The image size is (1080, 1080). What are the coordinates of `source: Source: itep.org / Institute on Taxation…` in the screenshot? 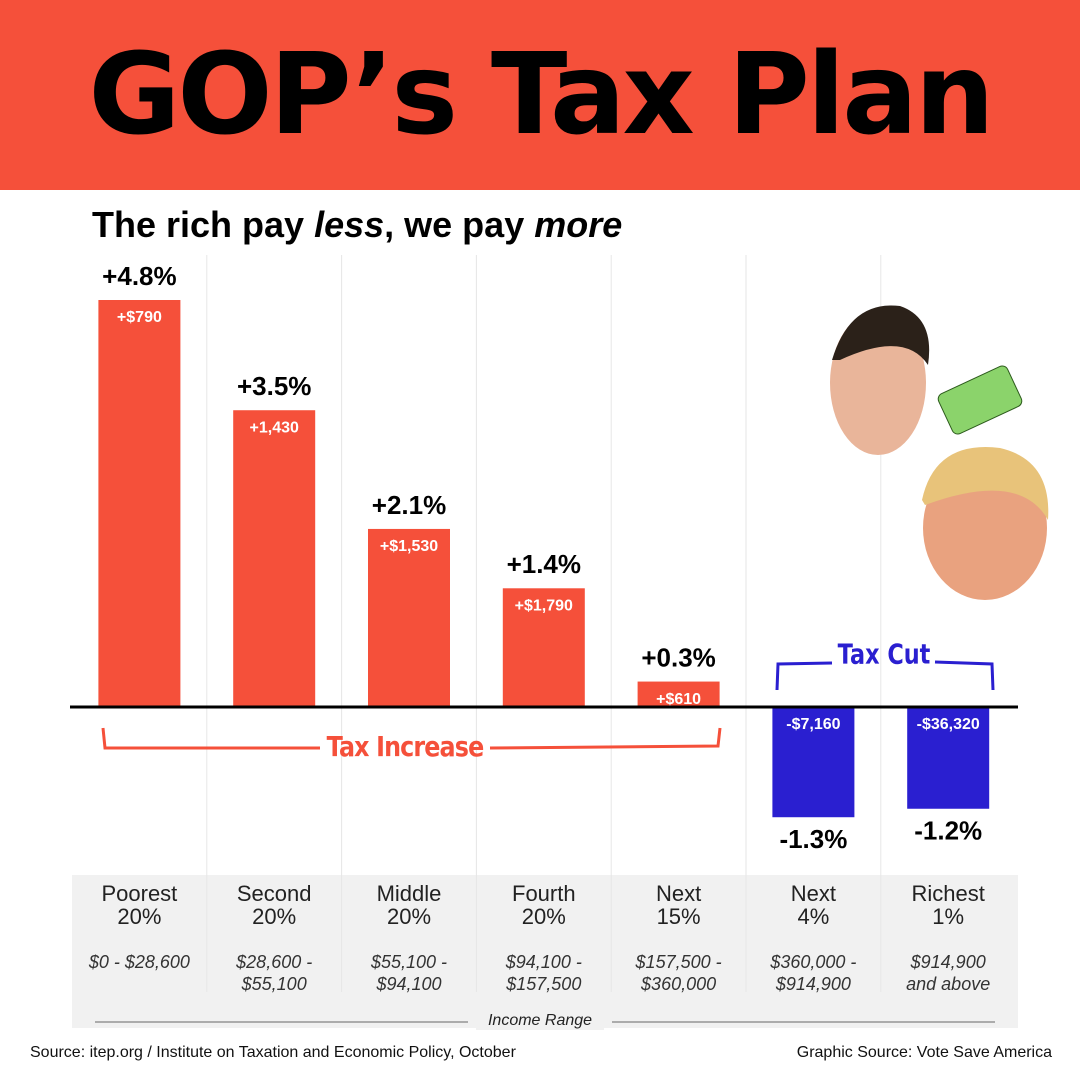 It's located at (273, 1052).